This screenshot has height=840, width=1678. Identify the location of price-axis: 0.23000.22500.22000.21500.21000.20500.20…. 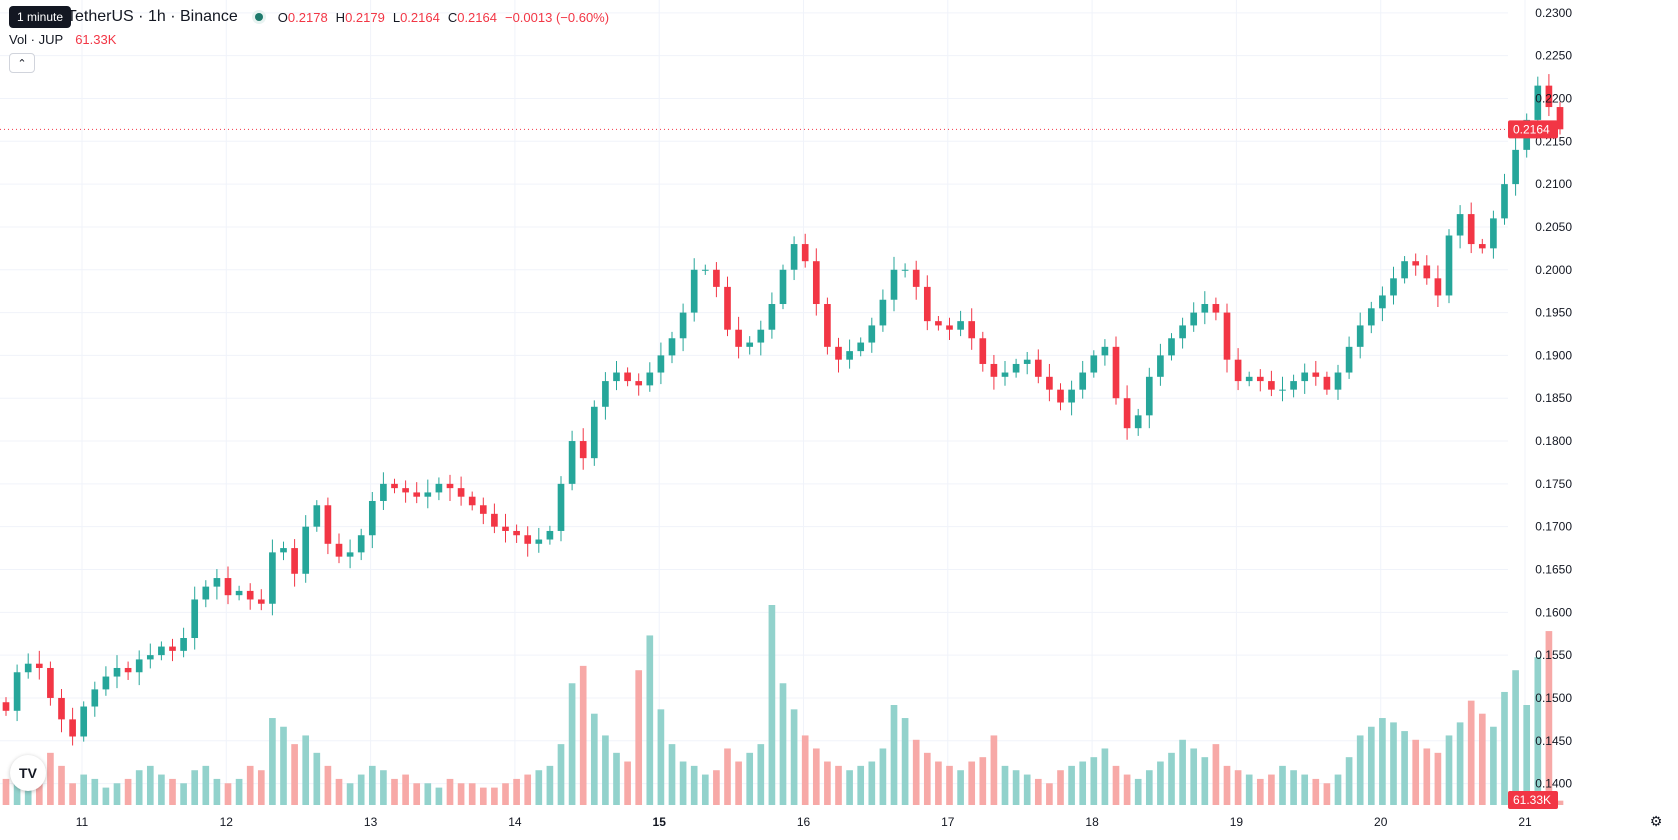
(1553, 398).